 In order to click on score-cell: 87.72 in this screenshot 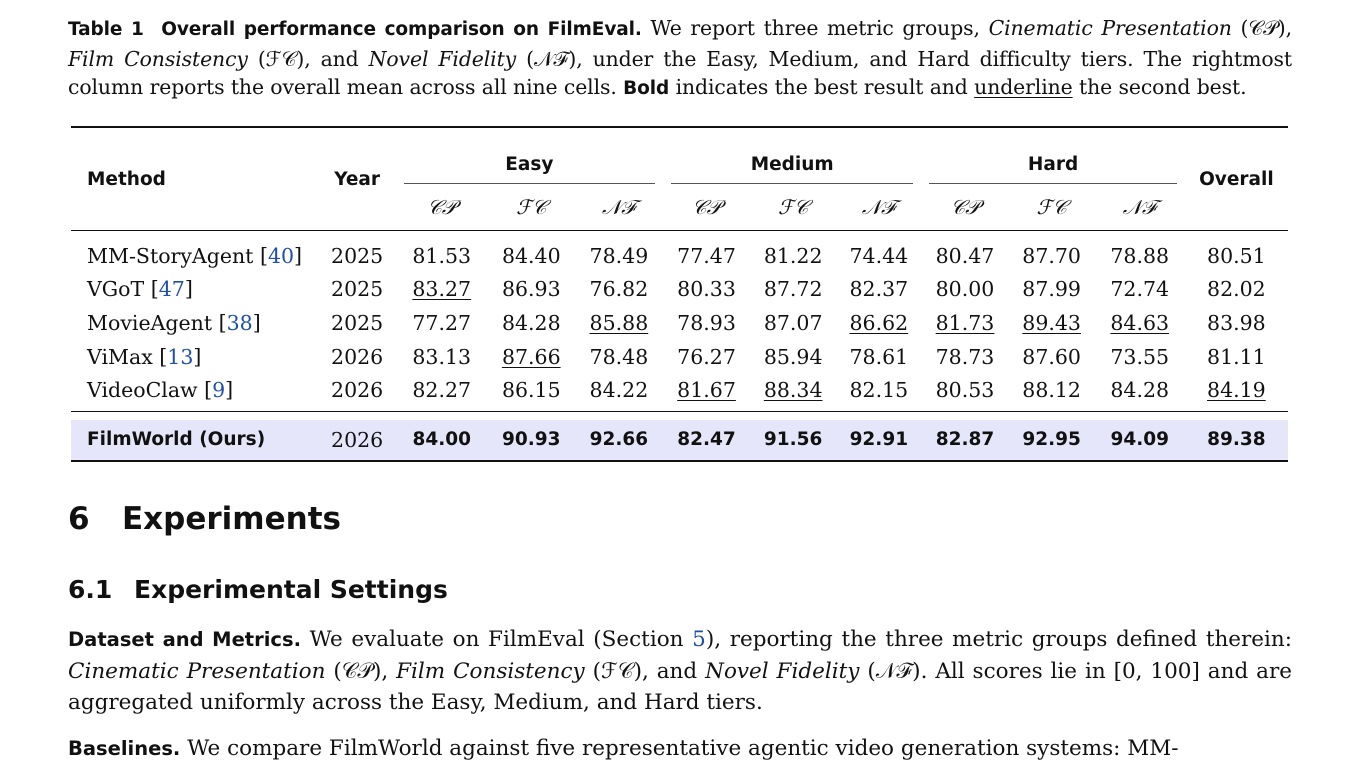, I will do `click(793, 290)`.